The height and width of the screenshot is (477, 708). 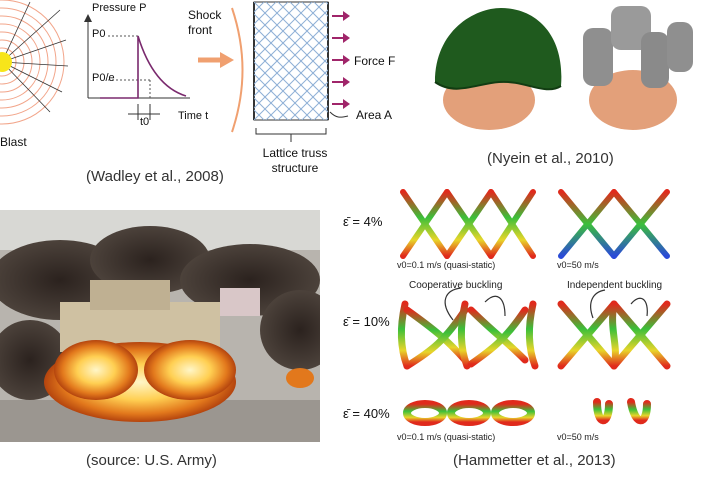 I want to click on force-label: Force F, so click(x=375, y=61).